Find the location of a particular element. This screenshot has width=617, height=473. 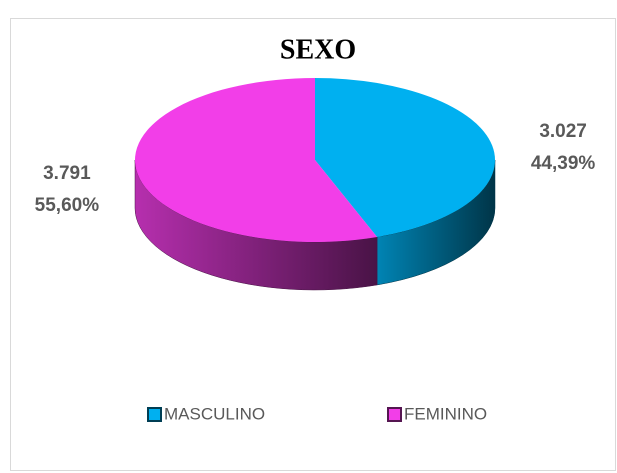

data-label: 3.027 is located at coordinates (563, 131).